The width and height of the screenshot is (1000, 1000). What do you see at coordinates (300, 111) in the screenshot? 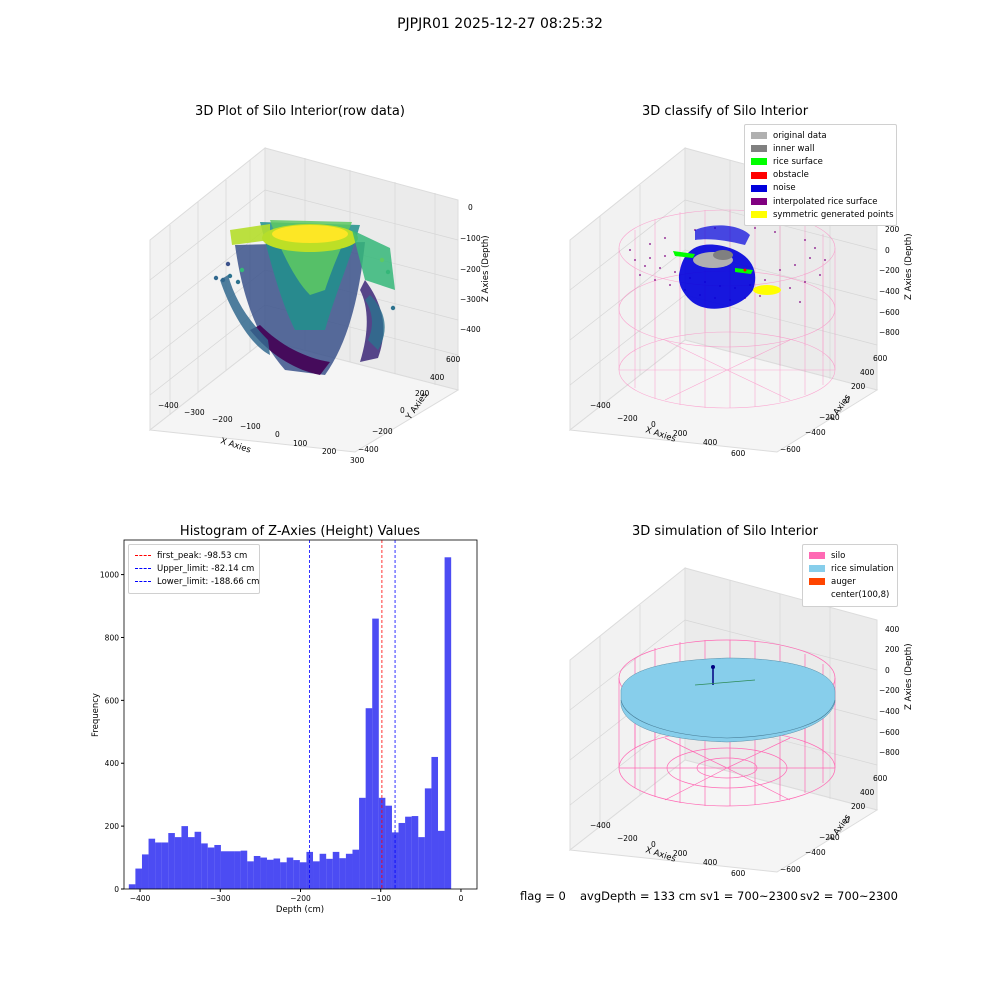
I see `raw-data-panel-title: 3D Plot of Silo Interior(row data)` at bounding box center [300, 111].